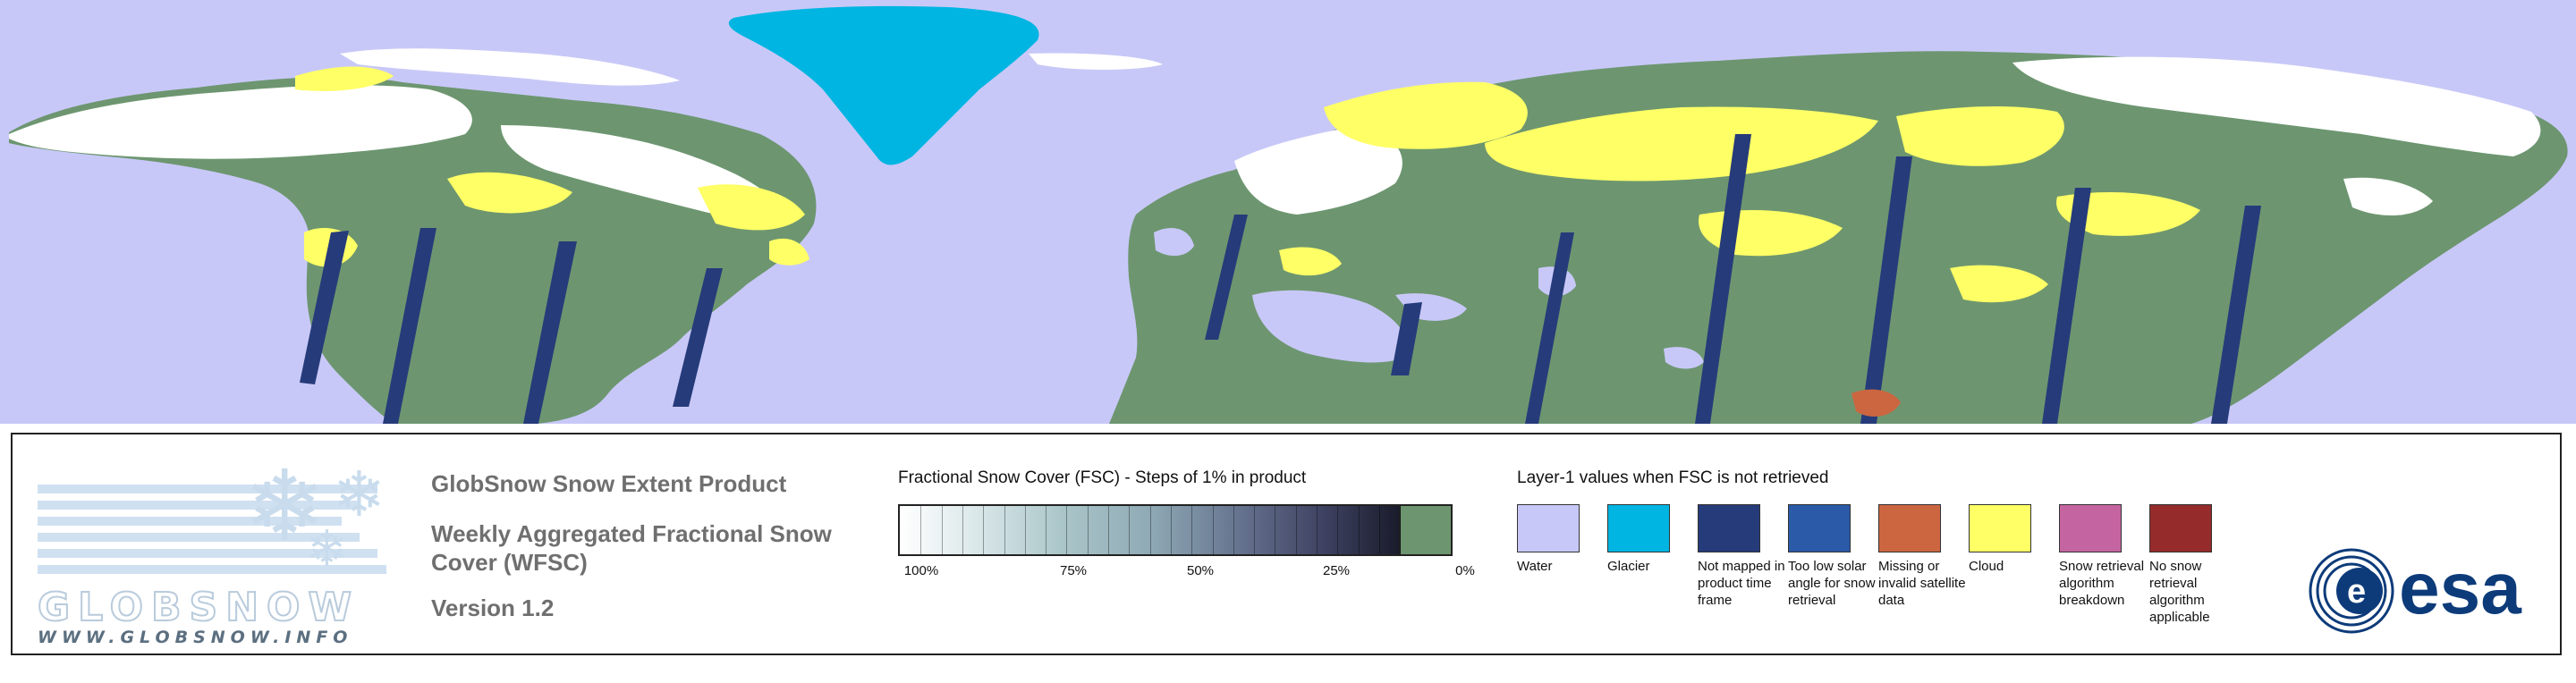 The height and width of the screenshot is (683, 2576). I want to click on product-version: Version 1.2, so click(493, 607).